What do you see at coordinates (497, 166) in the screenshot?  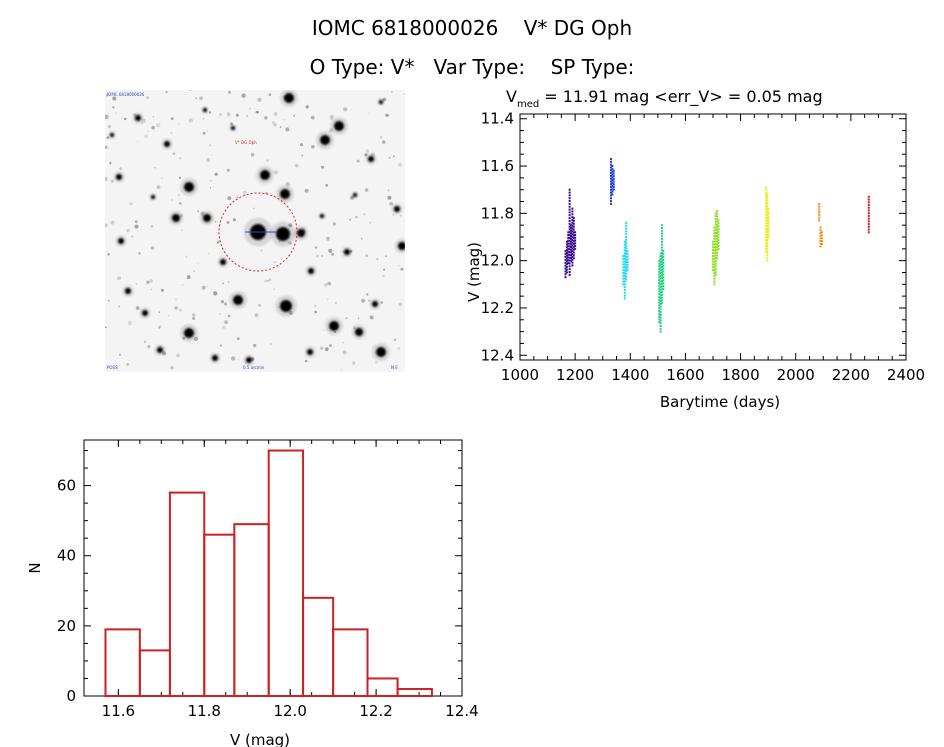 I see `y-tick-label: 11.6` at bounding box center [497, 166].